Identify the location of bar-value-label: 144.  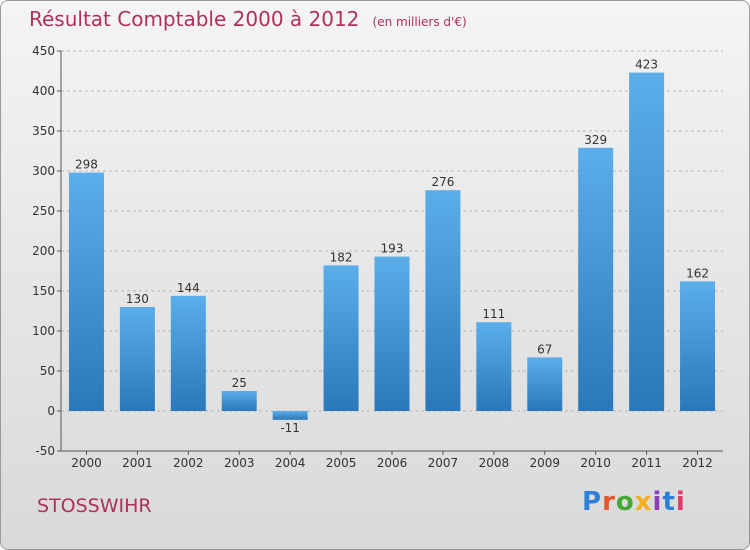
(188, 288).